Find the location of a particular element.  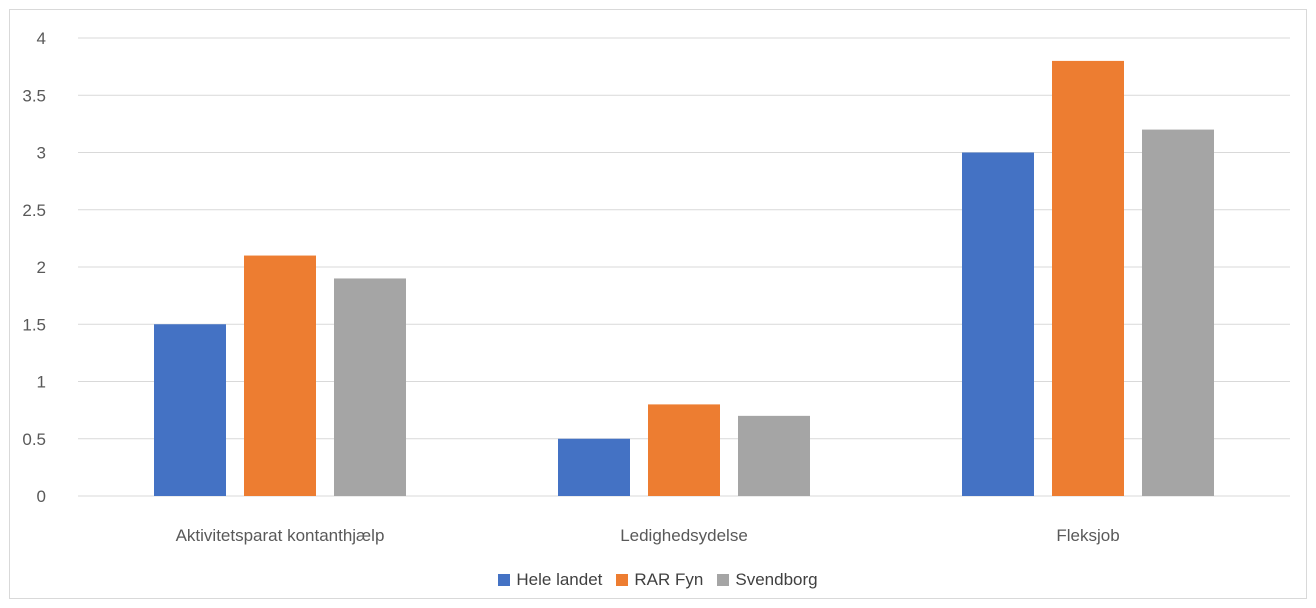

legend-item-hele-landet: Hele landet is located at coordinates (550, 580).